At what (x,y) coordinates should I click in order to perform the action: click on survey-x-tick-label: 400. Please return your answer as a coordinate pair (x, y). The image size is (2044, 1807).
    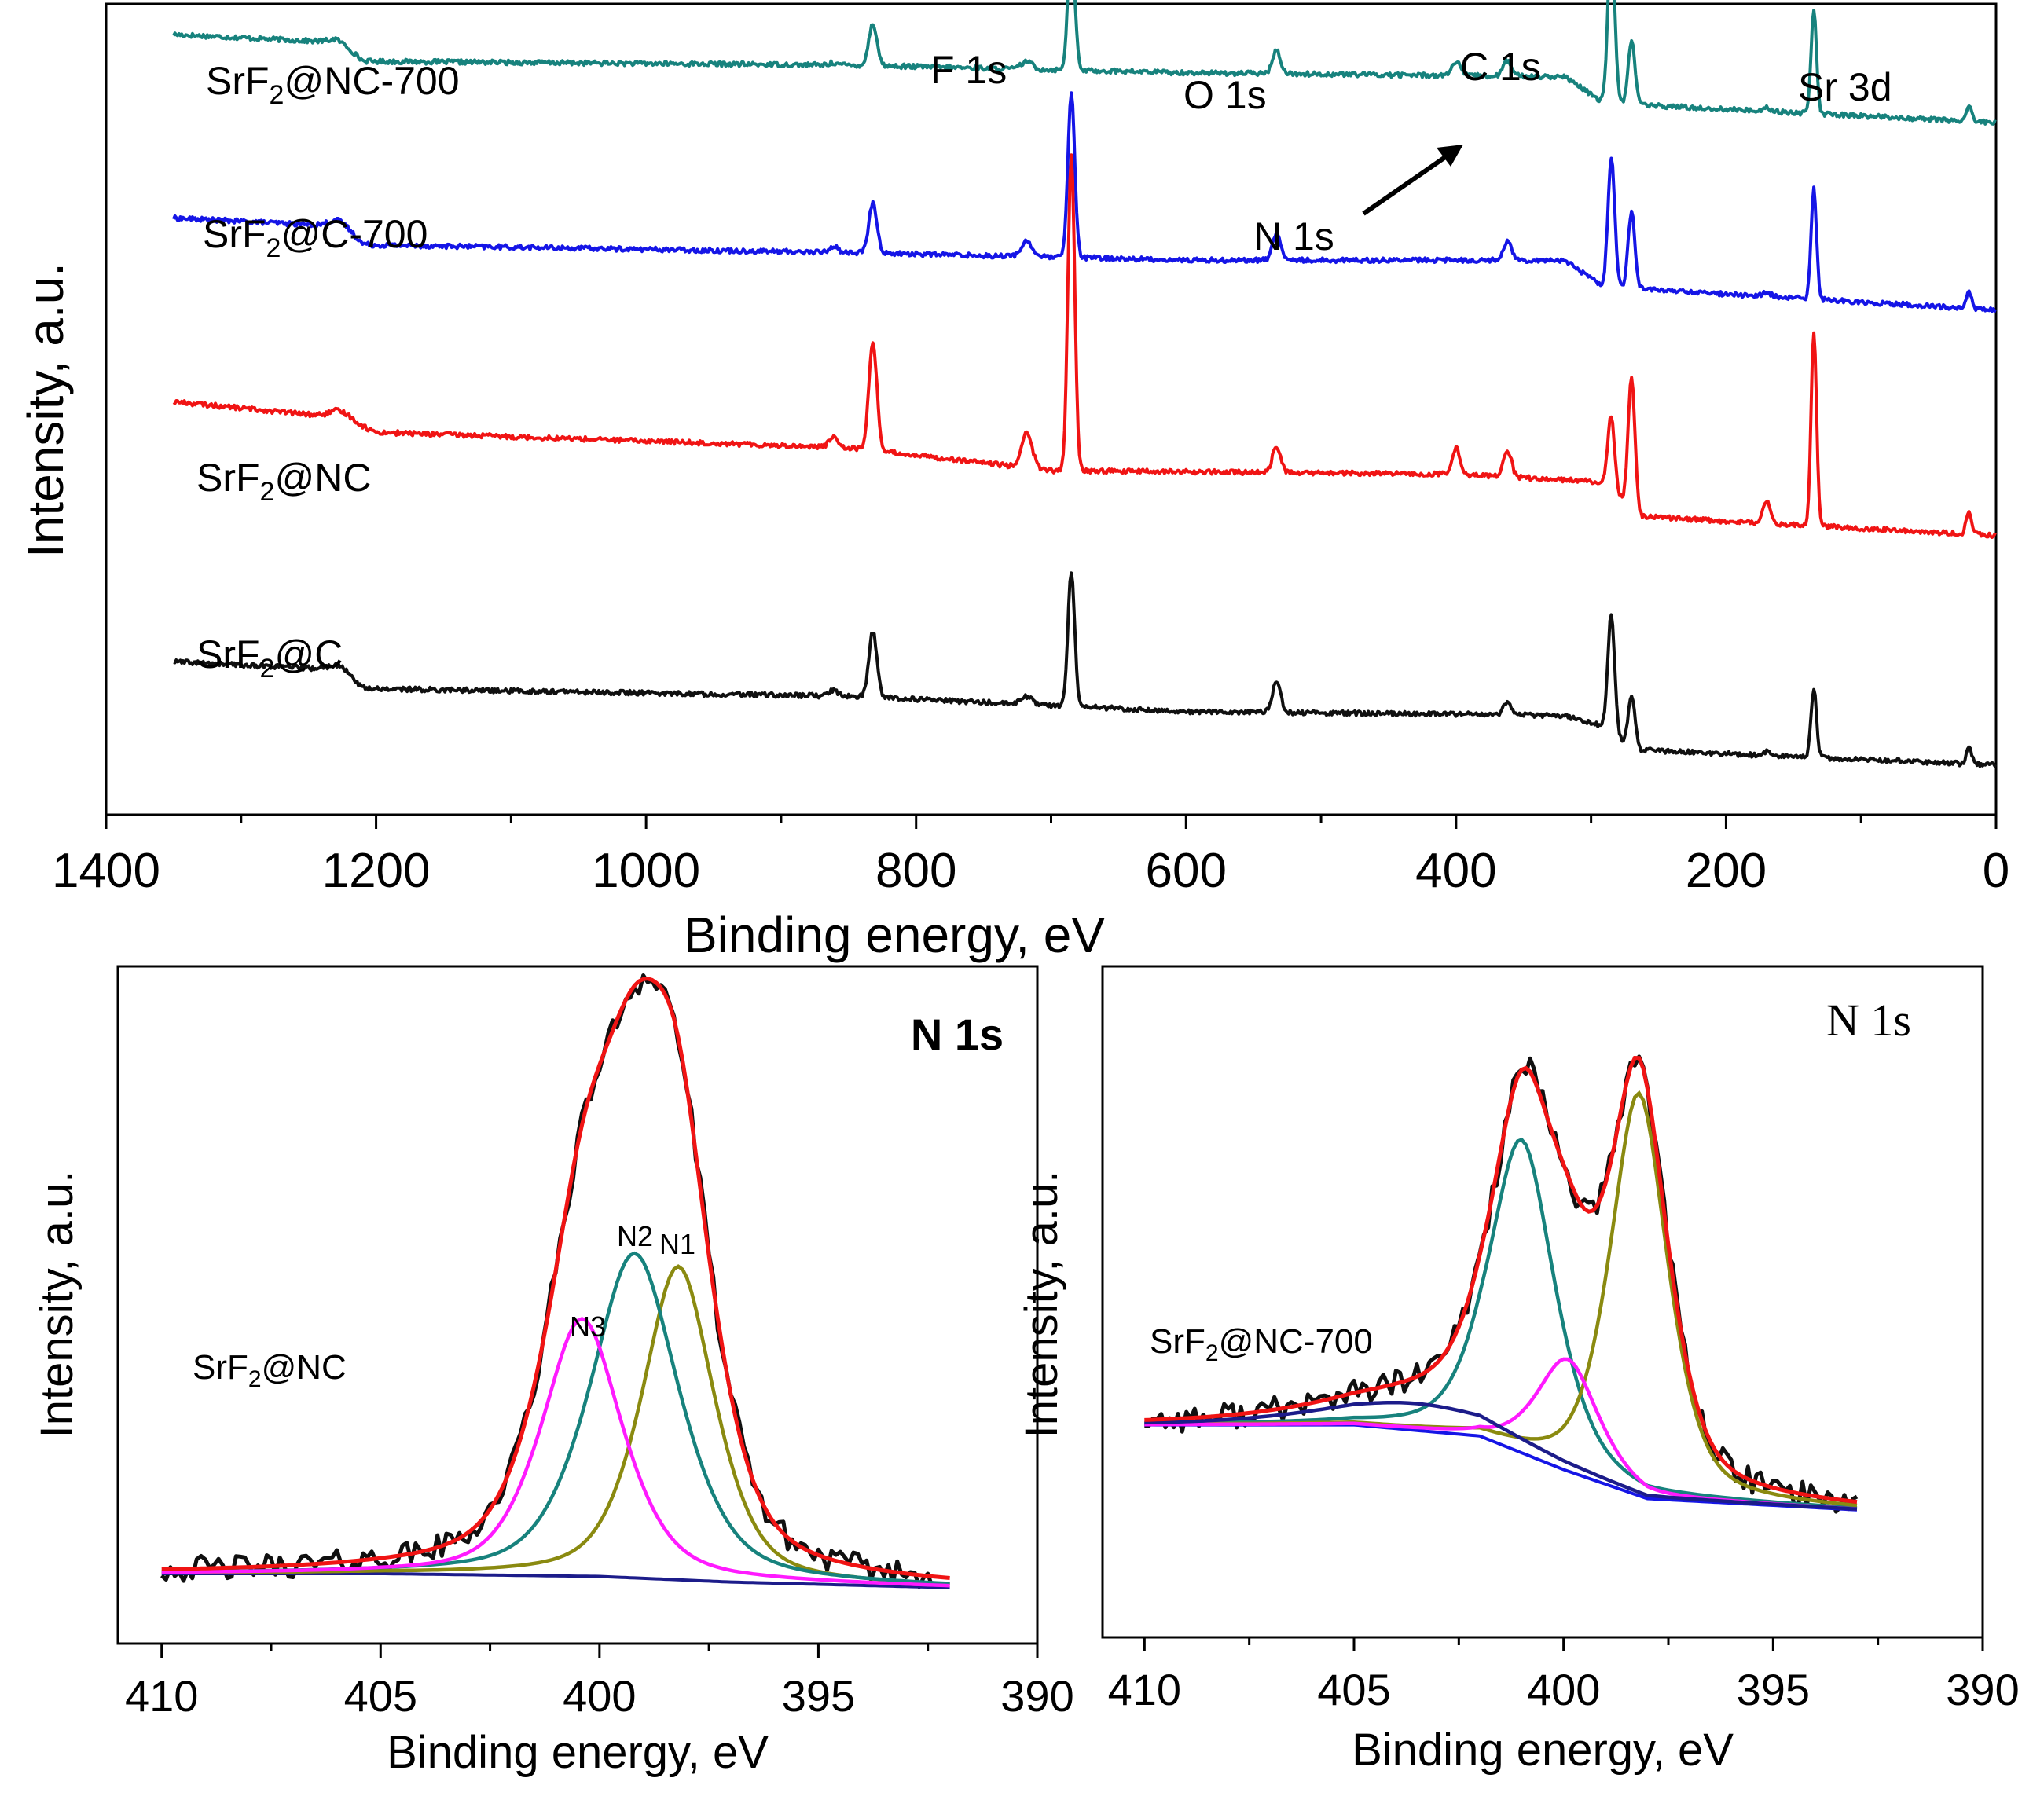
    Looking at the image, I should click on (1455, 871).